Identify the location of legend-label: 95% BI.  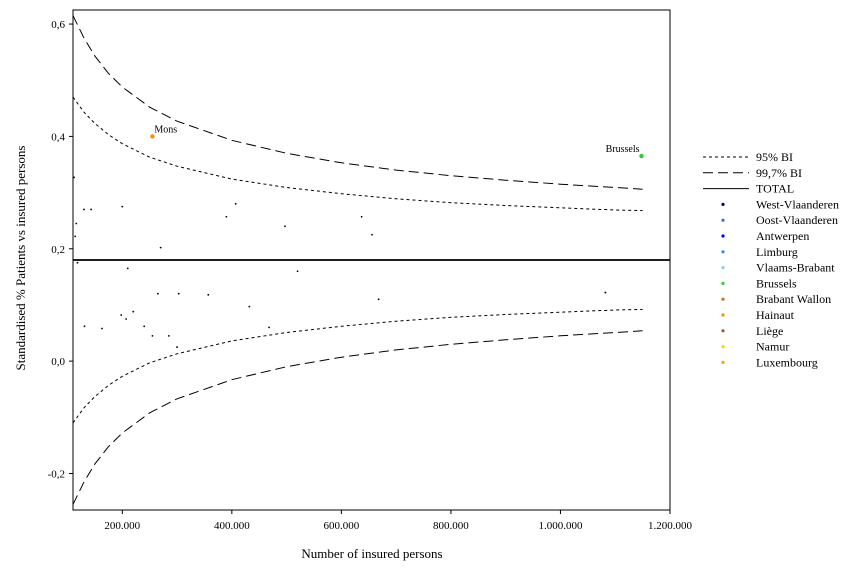
(774, 157).